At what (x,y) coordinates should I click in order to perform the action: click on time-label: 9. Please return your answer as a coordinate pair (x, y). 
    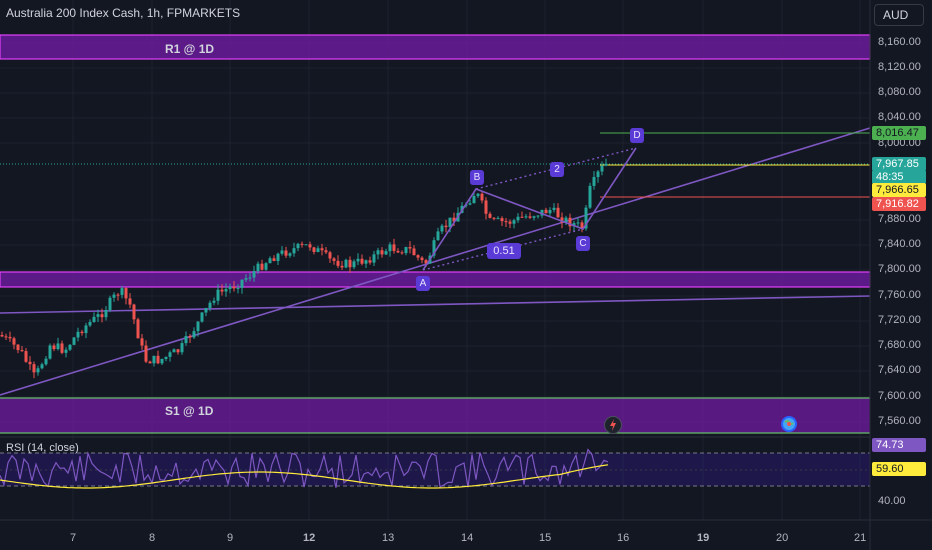
    Looking at the image, I should click on (230, 538).